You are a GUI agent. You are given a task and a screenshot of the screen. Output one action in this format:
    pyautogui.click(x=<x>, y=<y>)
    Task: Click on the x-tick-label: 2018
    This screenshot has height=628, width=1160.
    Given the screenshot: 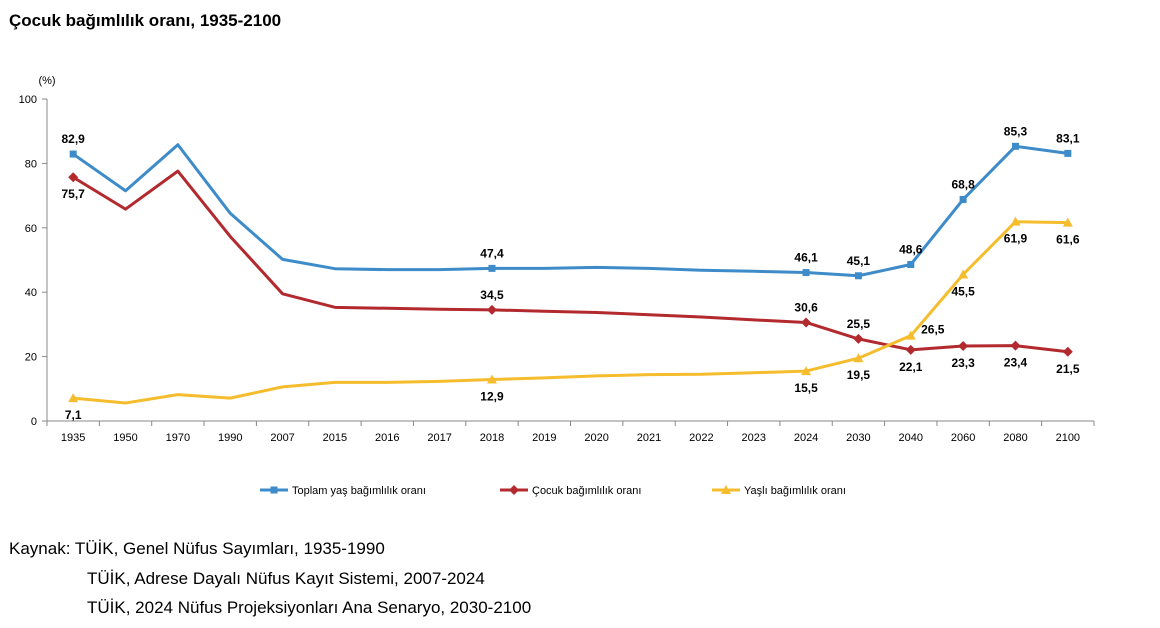 What is the action you would take?
    pyautogui.click(x=492, y=438)
    